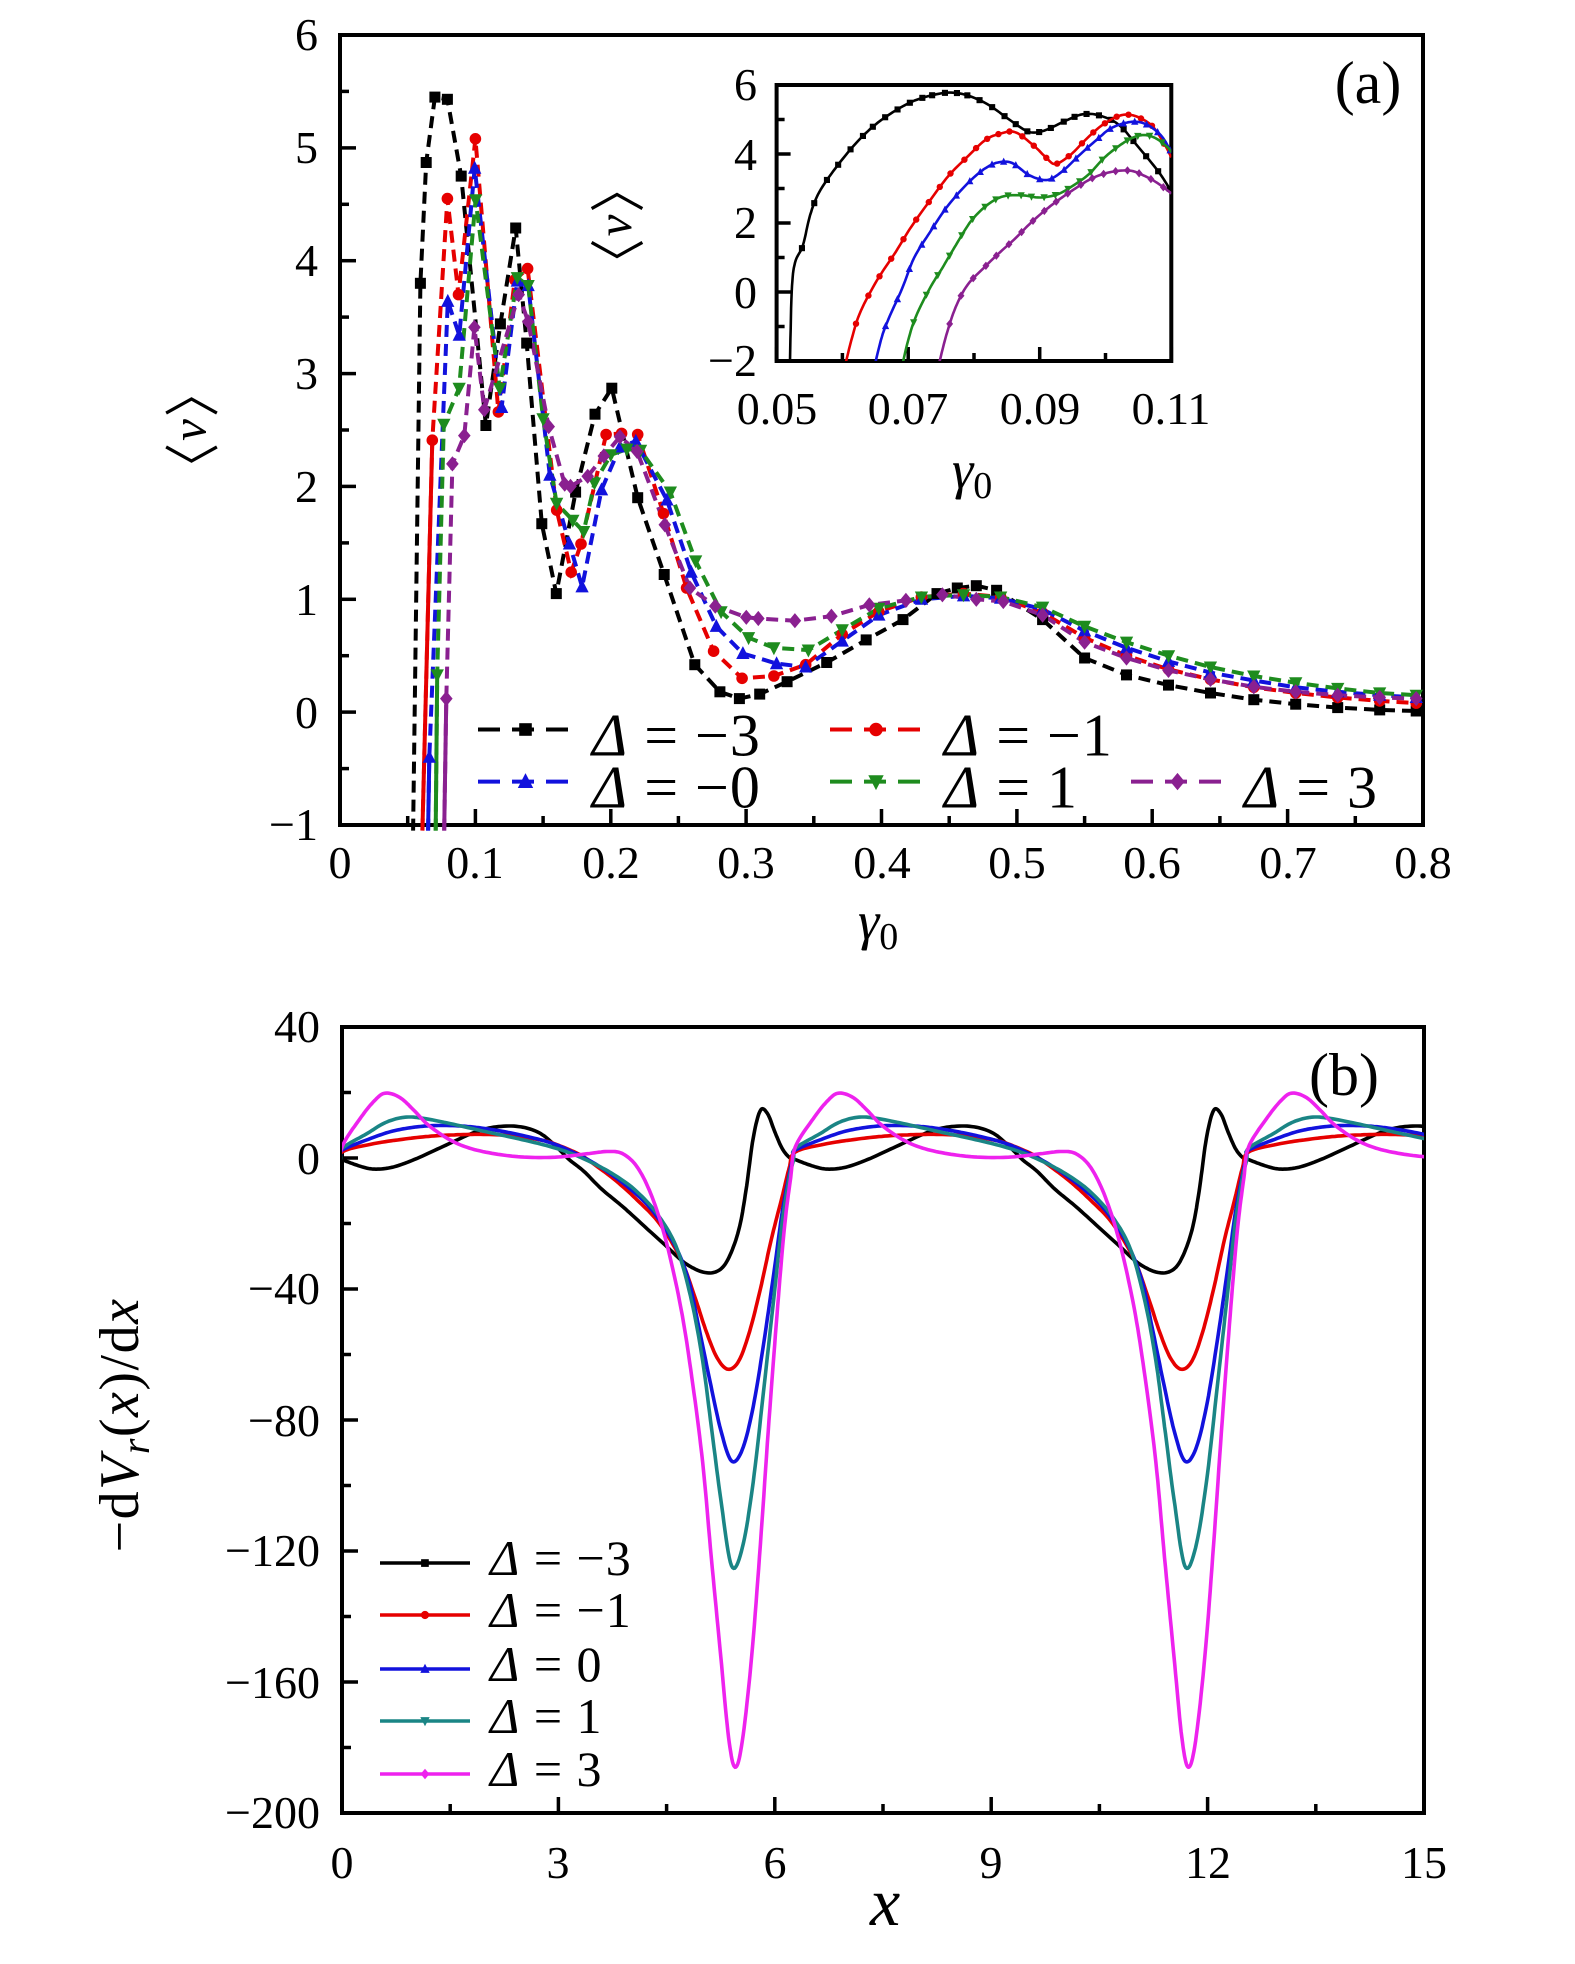  Describe the element at coordinates (475, 862) in the screenshot. I see `svg-text: 0.1` at that location.